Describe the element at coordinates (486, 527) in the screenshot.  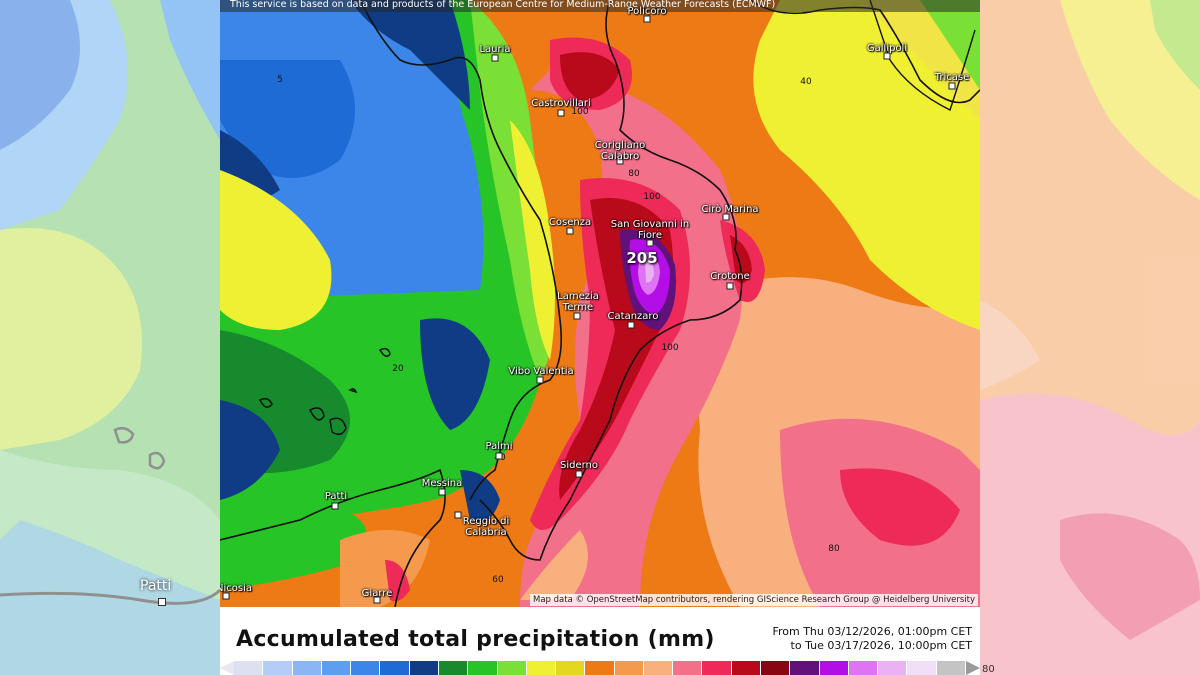
I see `city-label: Reggio di Calabria` at that location.